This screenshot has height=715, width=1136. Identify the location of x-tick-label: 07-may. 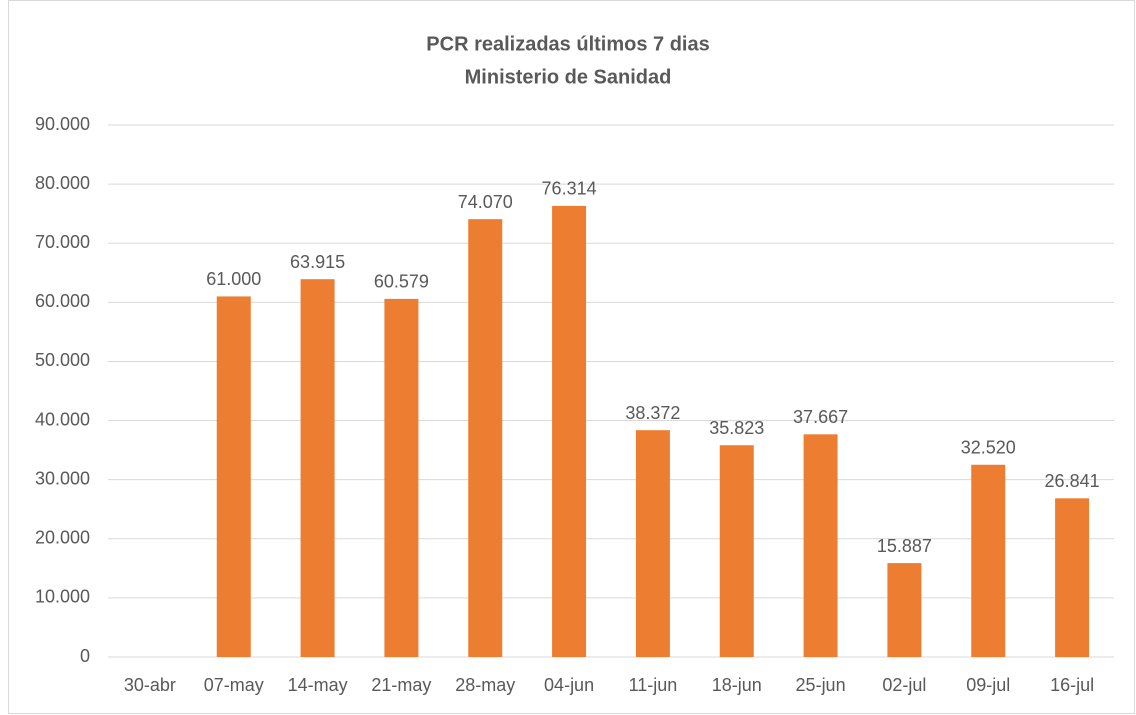
(234, 685).